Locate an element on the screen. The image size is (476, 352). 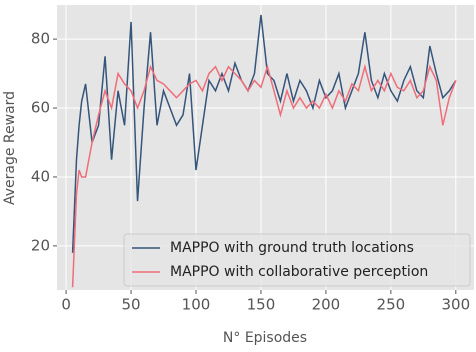
legend-box is located at coordinates (297, 260).